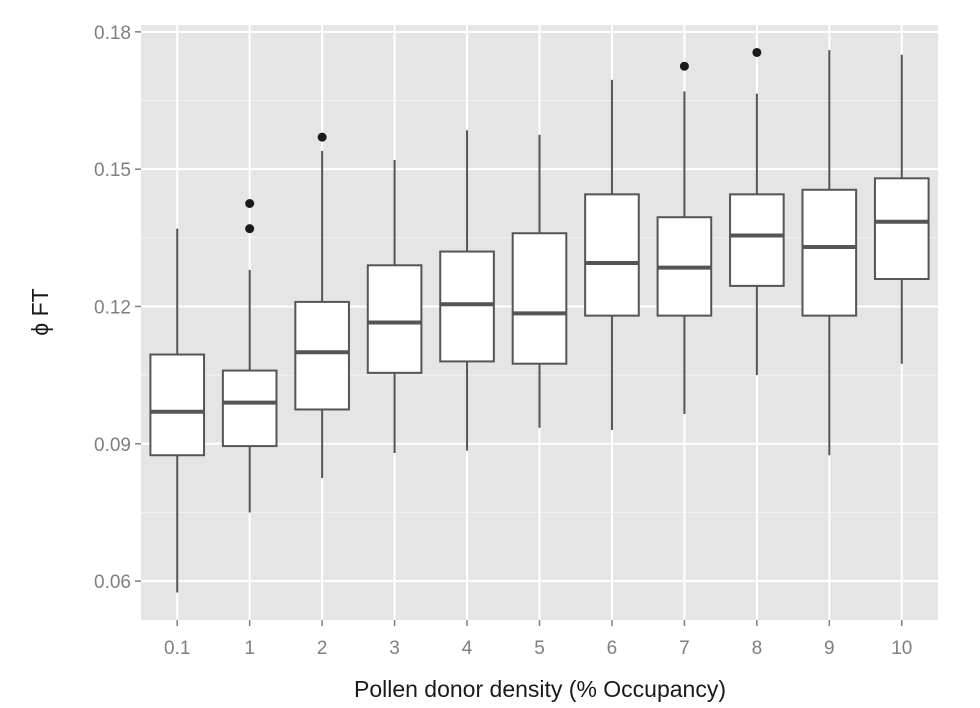 Image resolution: width=980 pixels, height=708 pixels. Describe the element at coordinates (829, 648) in the screenshot. I see `x-tick-label: 9` at that location.